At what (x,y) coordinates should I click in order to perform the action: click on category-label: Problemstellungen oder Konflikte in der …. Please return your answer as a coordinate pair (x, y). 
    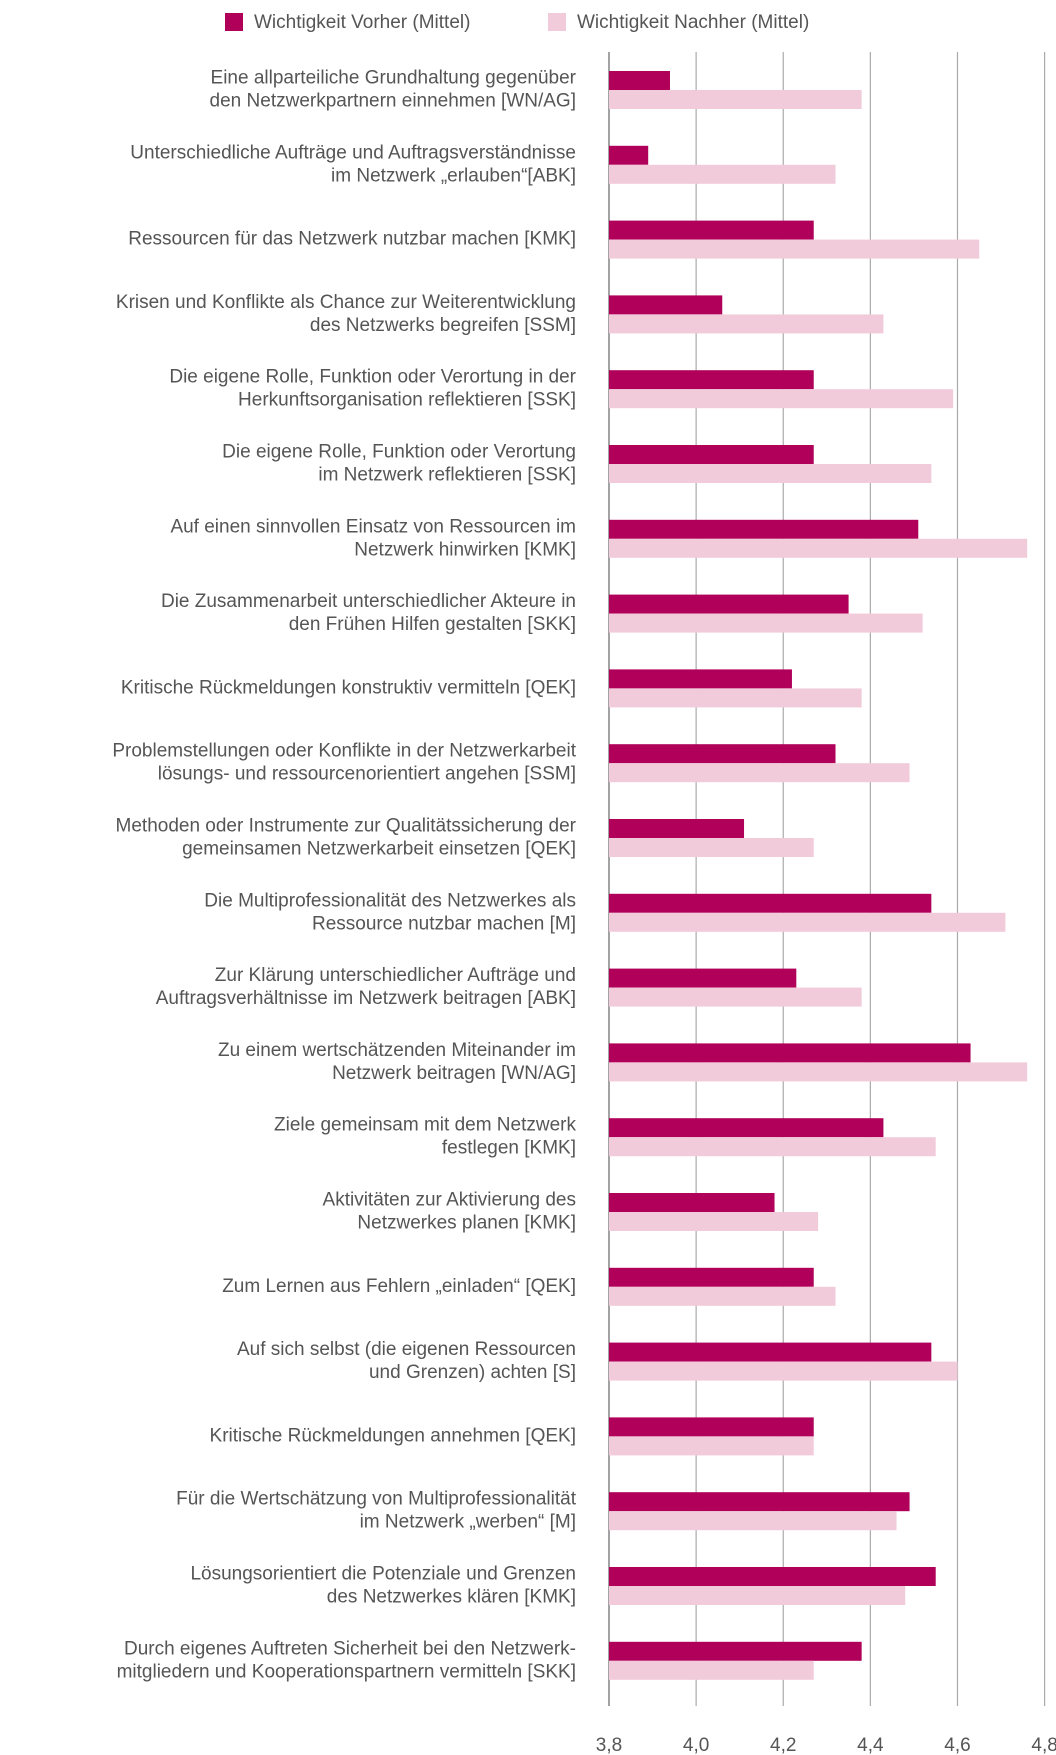
    Looking at the image, I should click on (344, 763).